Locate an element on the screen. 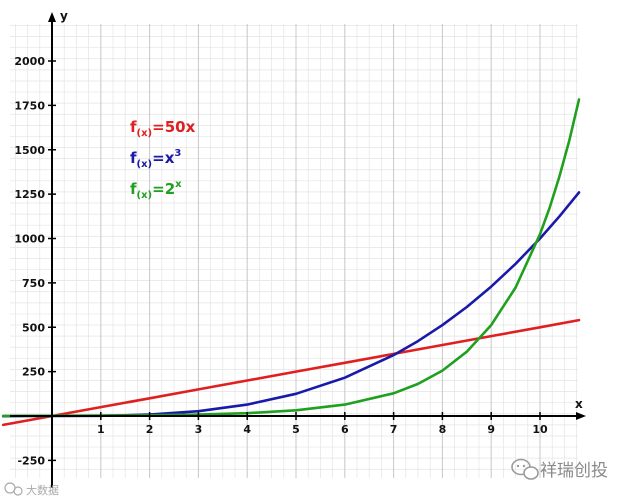 The height and width of the screenshot is (501, 640). y-axis-label: y is located at coordinates (64, 16).